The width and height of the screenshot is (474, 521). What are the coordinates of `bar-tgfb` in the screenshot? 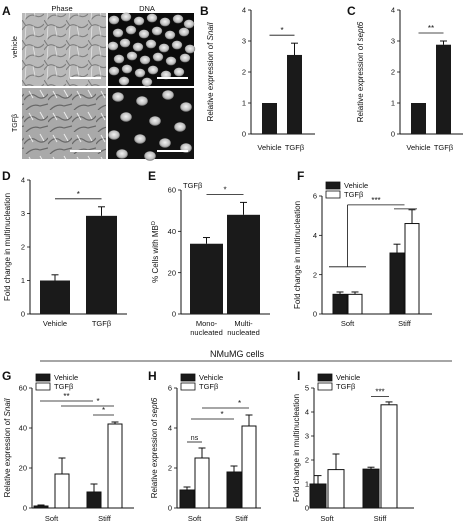 It's located at (249, 467).